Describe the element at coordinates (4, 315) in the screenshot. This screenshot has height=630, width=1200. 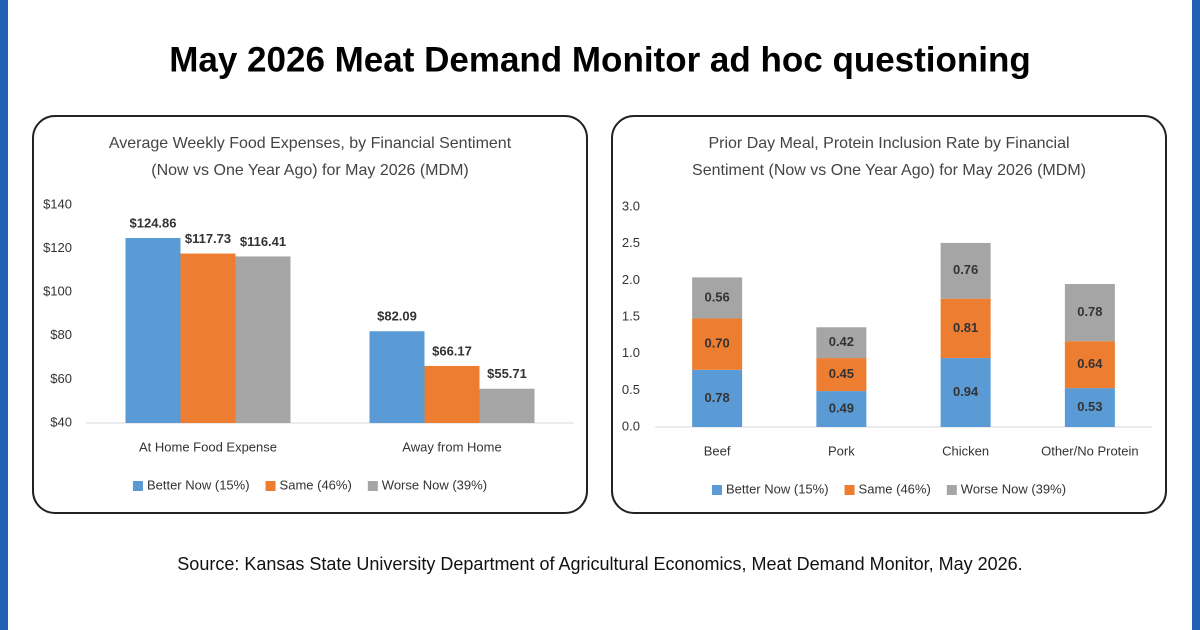
I see `border-left` at that location.